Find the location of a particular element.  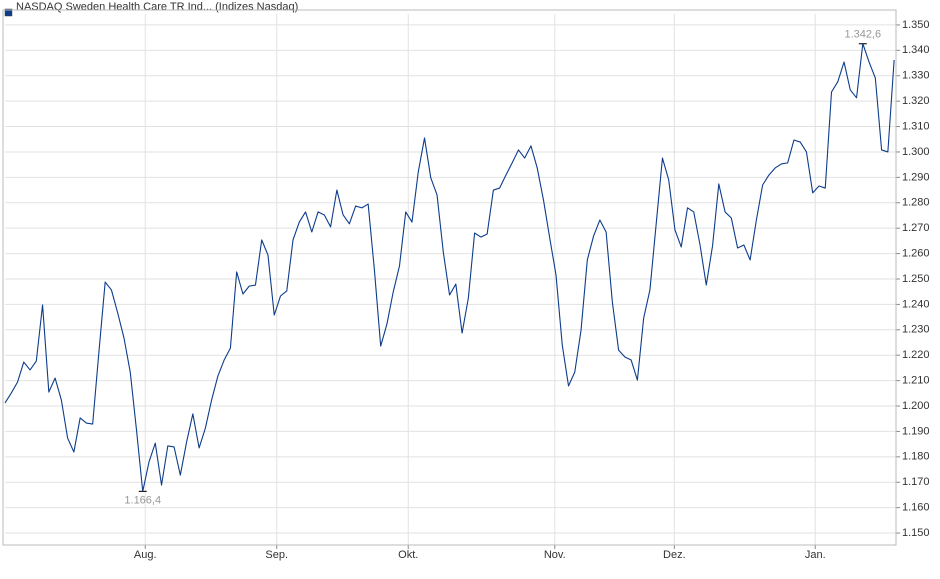

y-tick-label: 1.180 is located at coordinates (916, 457).